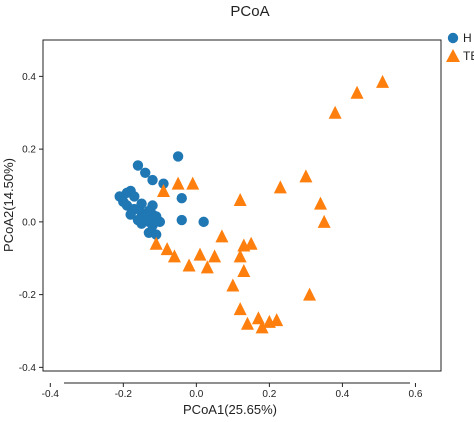 This screenshot has height=422, width=474. What do you see at coordinates (29, 77) in the screenshot?
I see `y-tick-label: 0.4` at bounding box center [29, 77].